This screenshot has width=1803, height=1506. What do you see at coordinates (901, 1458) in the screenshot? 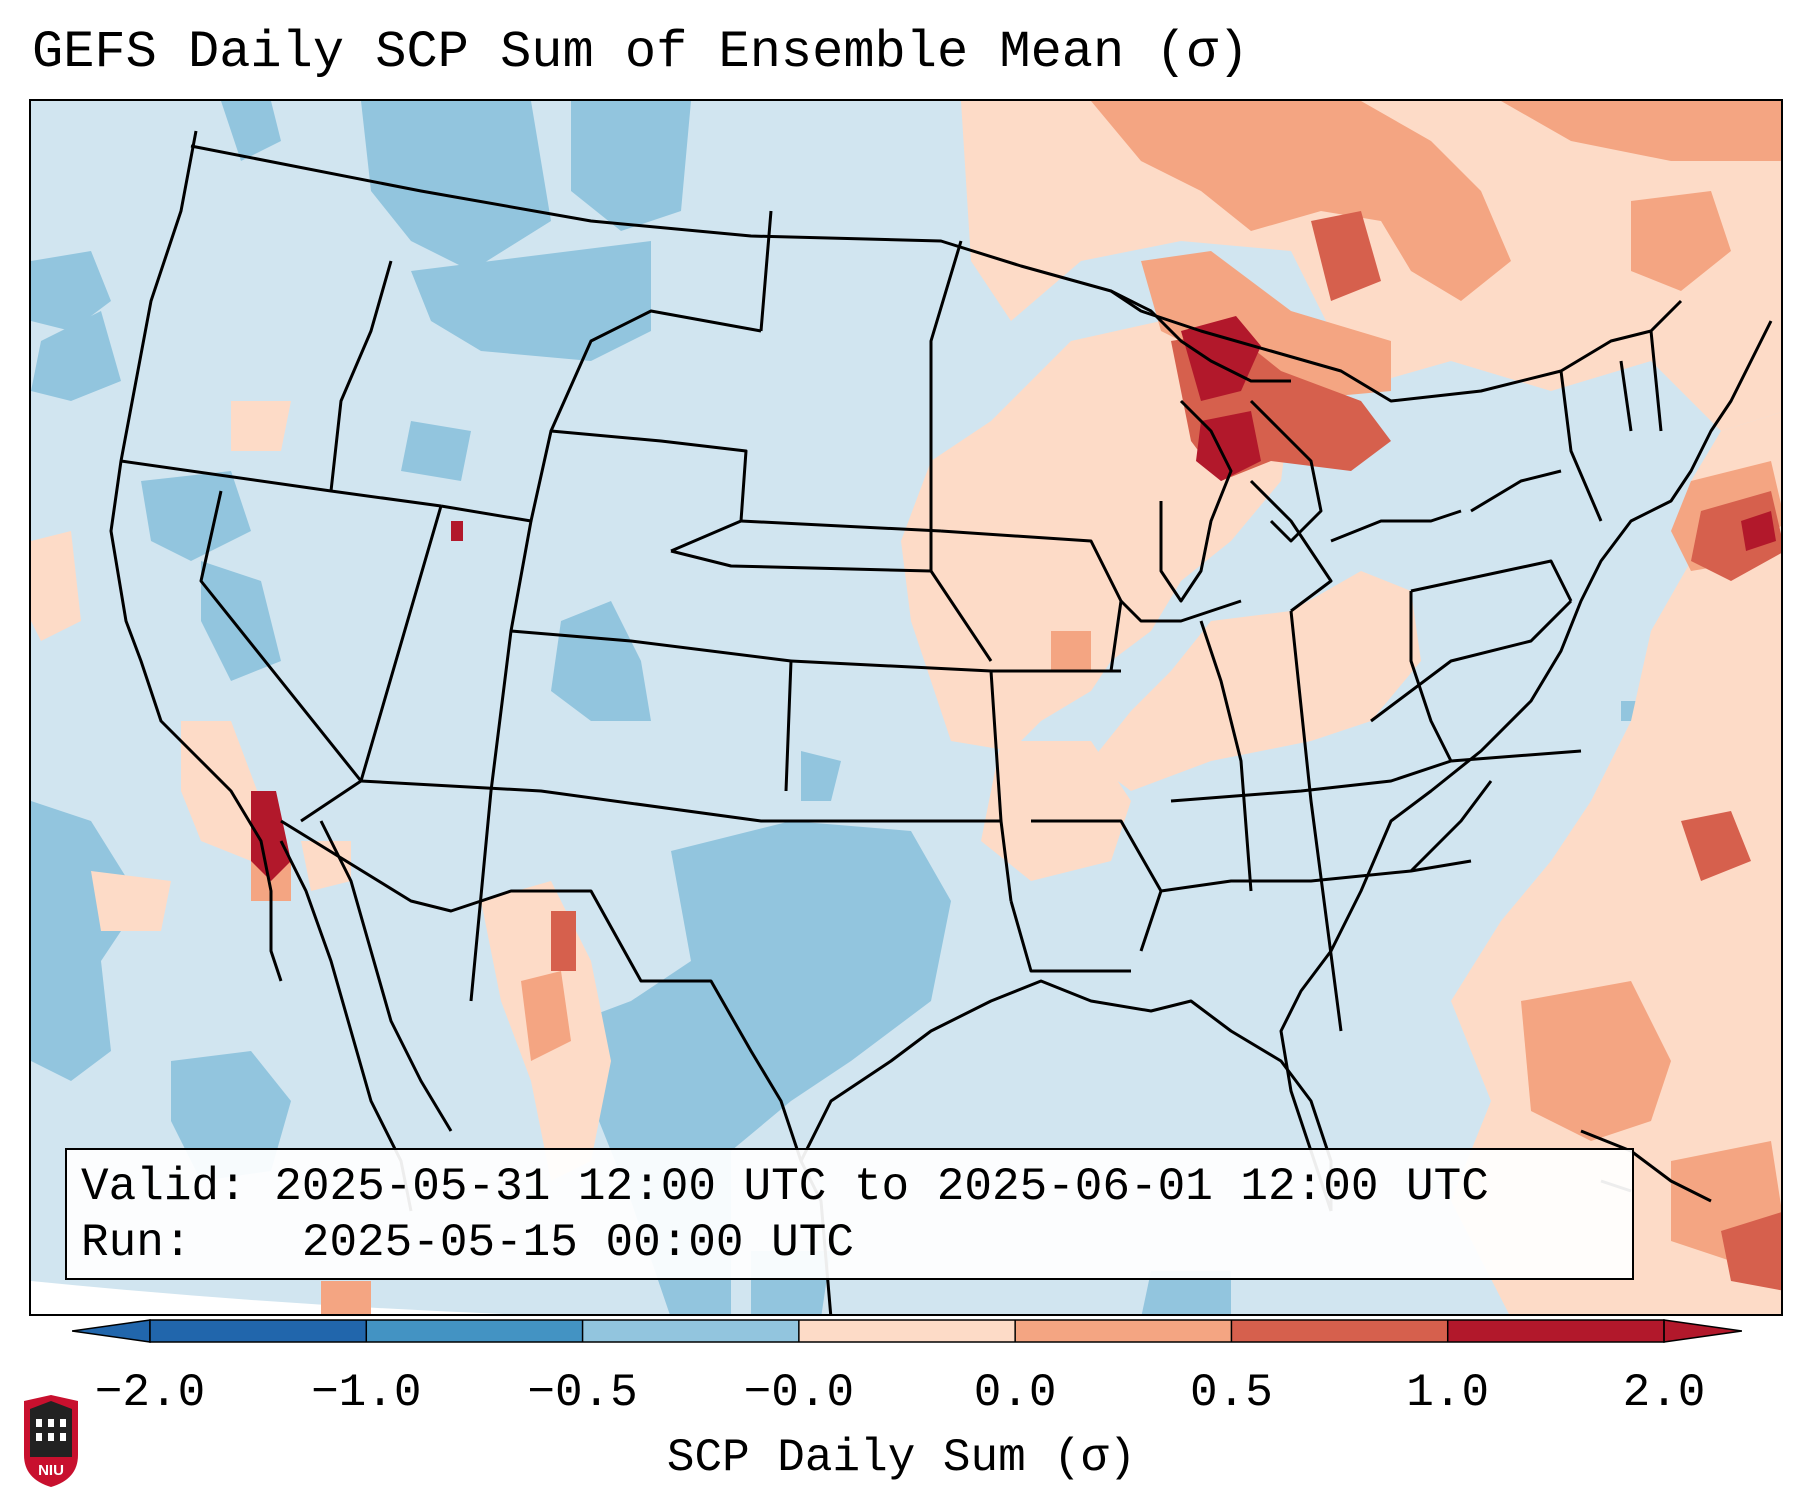
I see `colorbar-label: SCP Daily Sum (σ)` at bounding box center [901, 1458].